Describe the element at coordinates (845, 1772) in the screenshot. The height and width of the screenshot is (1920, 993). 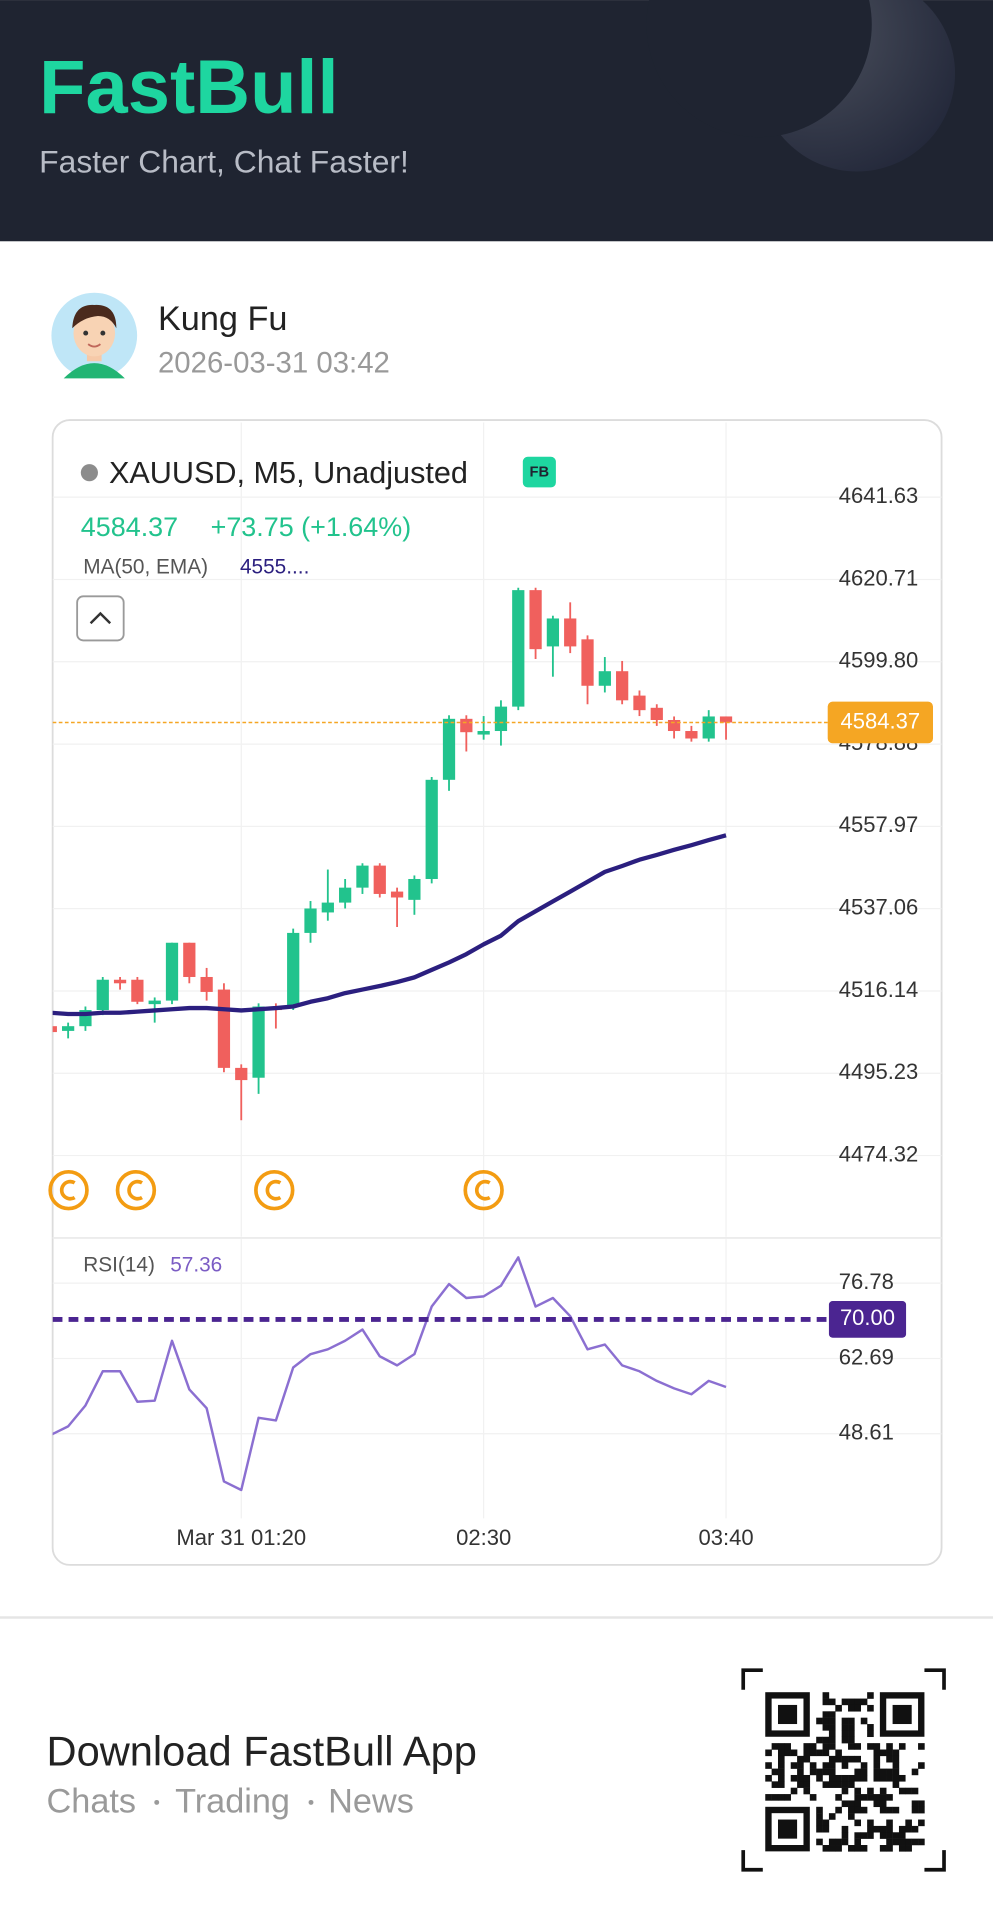
I see `qr-code` at that location.